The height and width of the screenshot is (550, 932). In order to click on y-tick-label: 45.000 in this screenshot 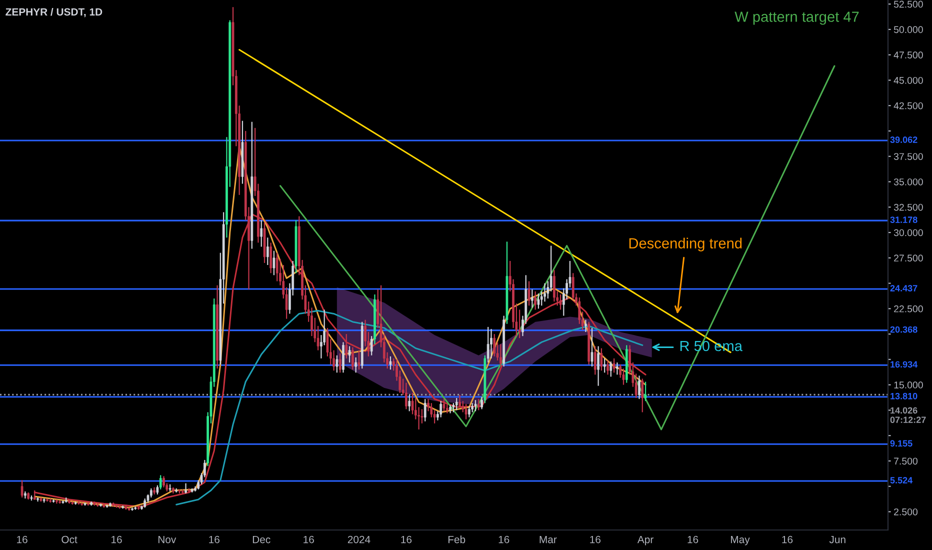, I will do `click(908, 80)`.